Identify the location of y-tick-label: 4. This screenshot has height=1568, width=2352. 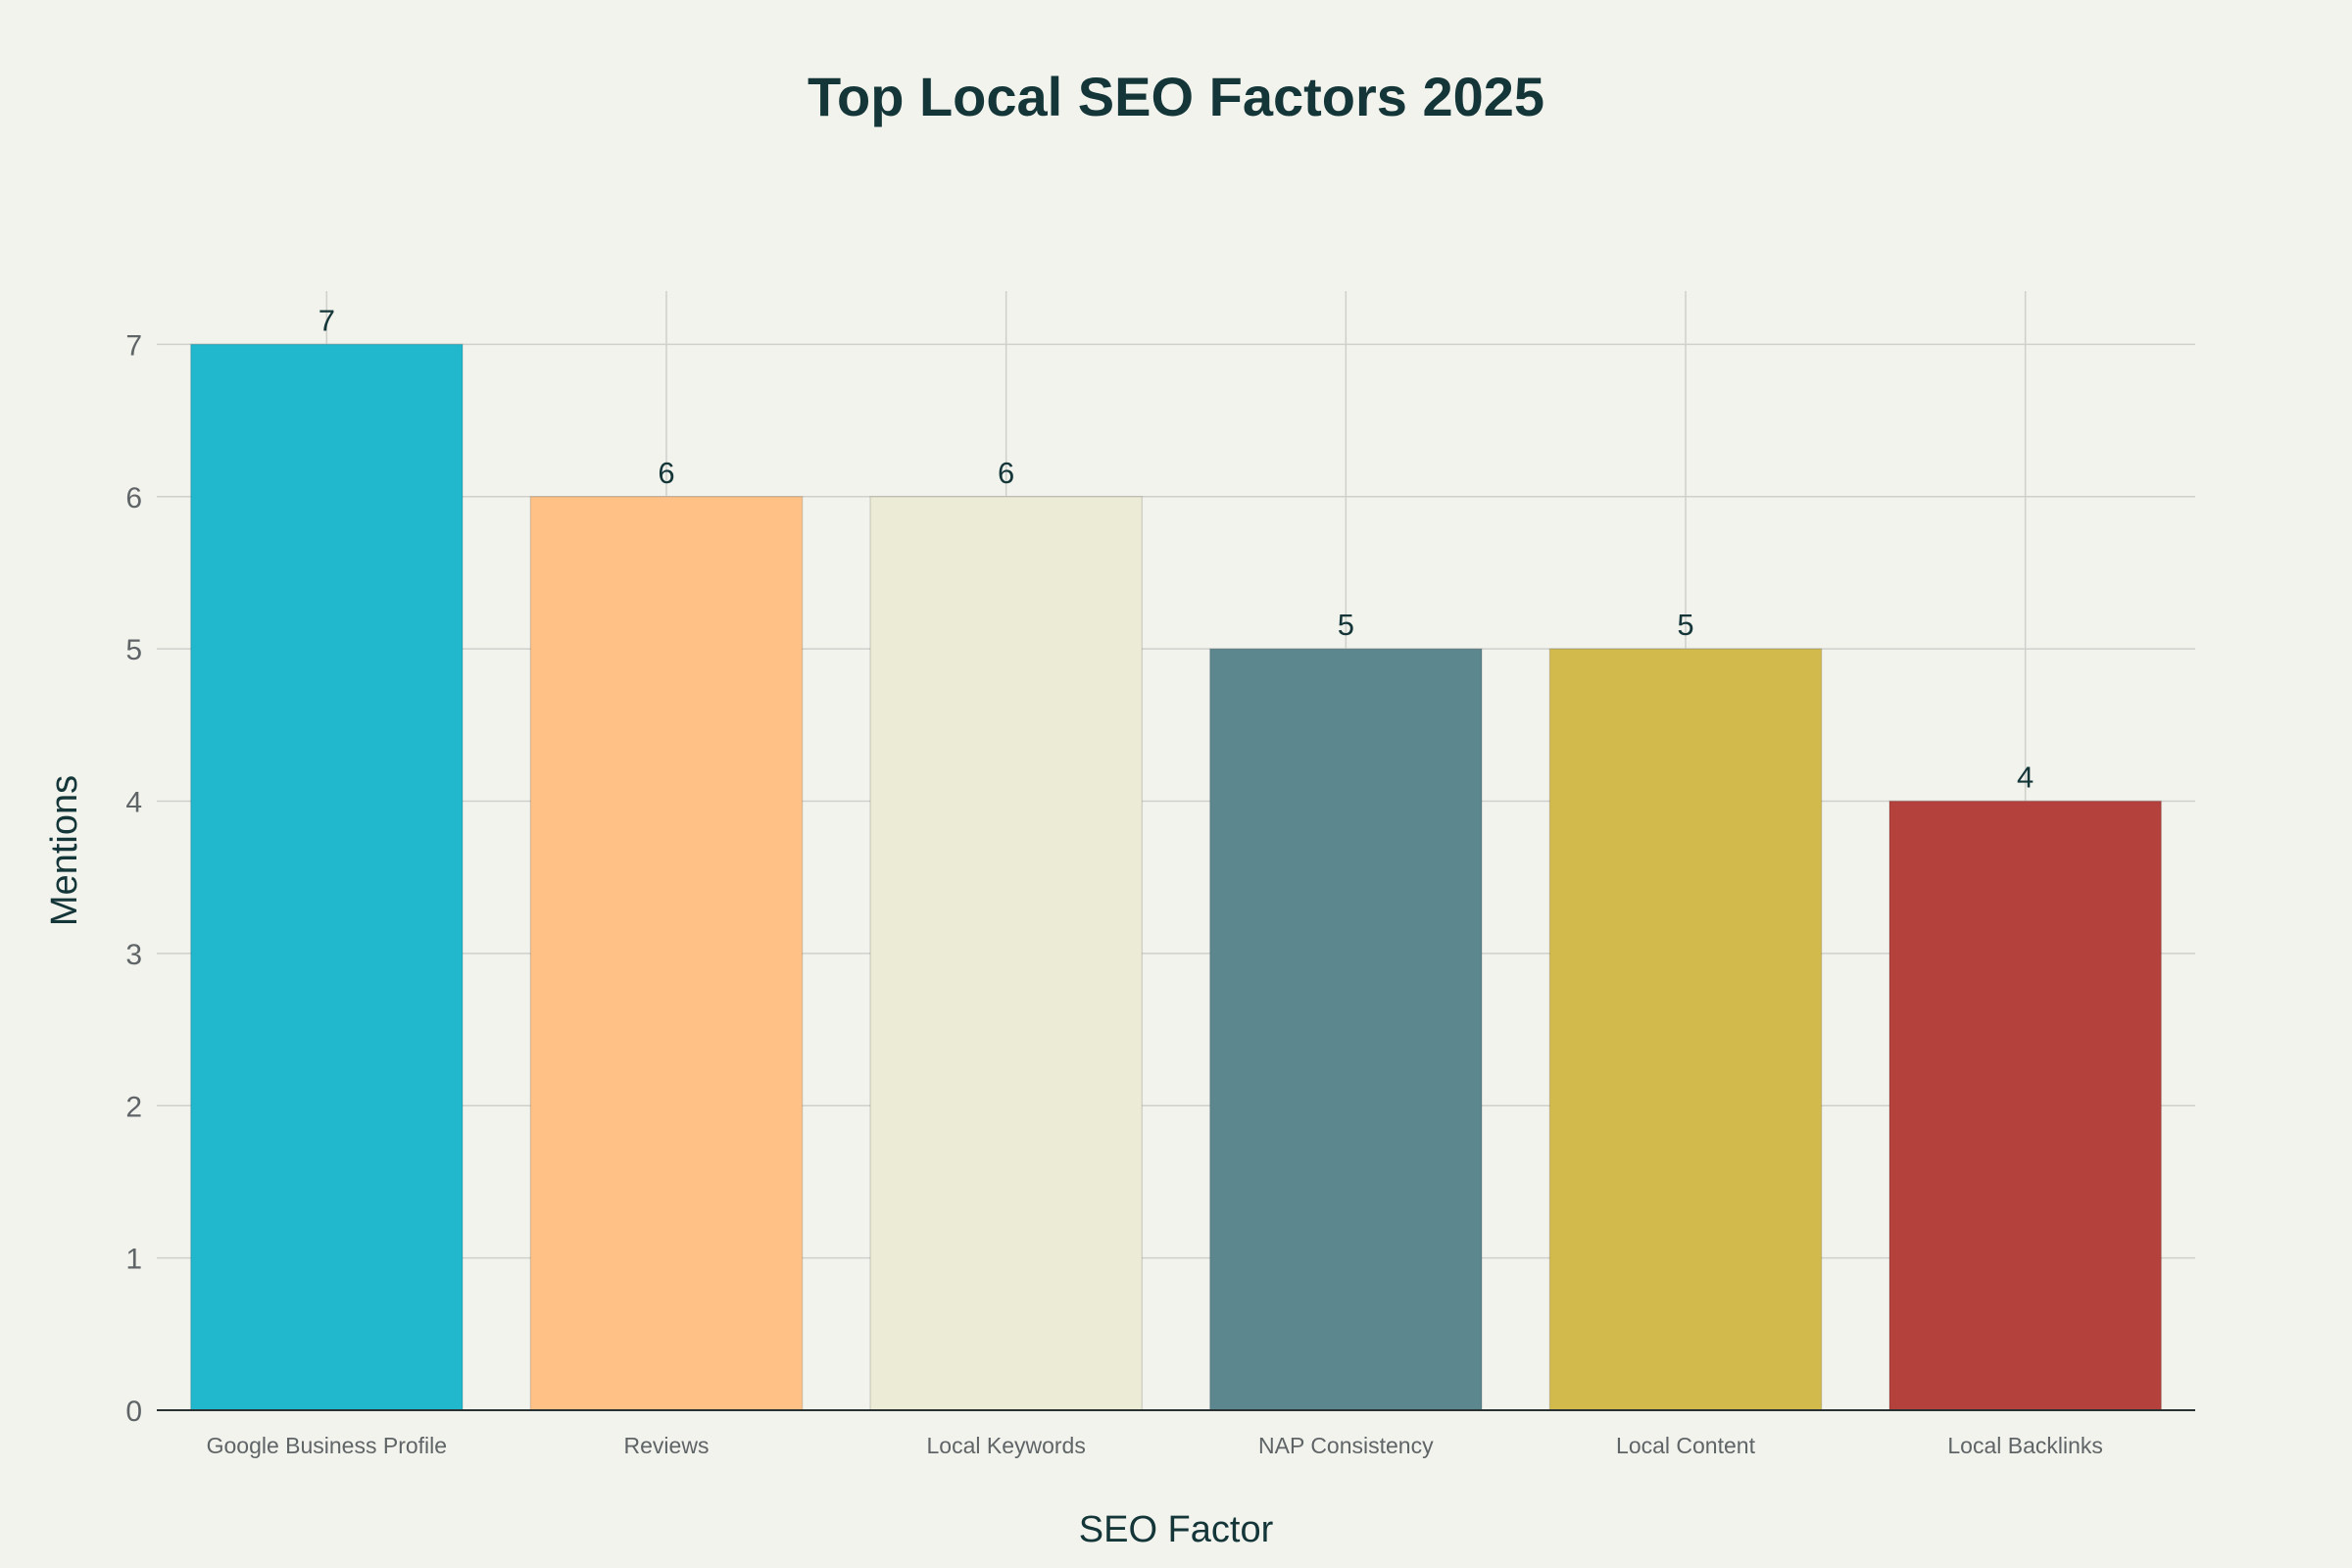
(133, 803).